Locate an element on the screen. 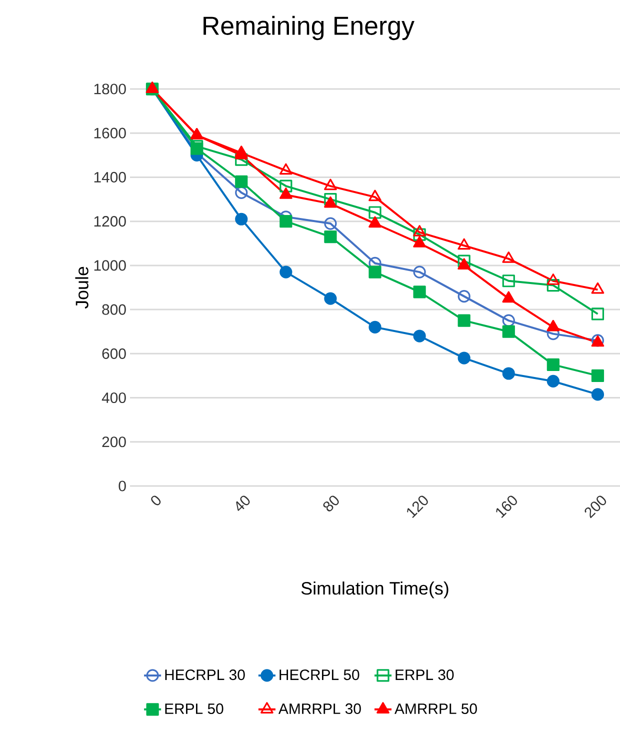 This screenshot has height=739, width=620. legend-label: AMRRPL 30 is located at coordinates (319, 708).